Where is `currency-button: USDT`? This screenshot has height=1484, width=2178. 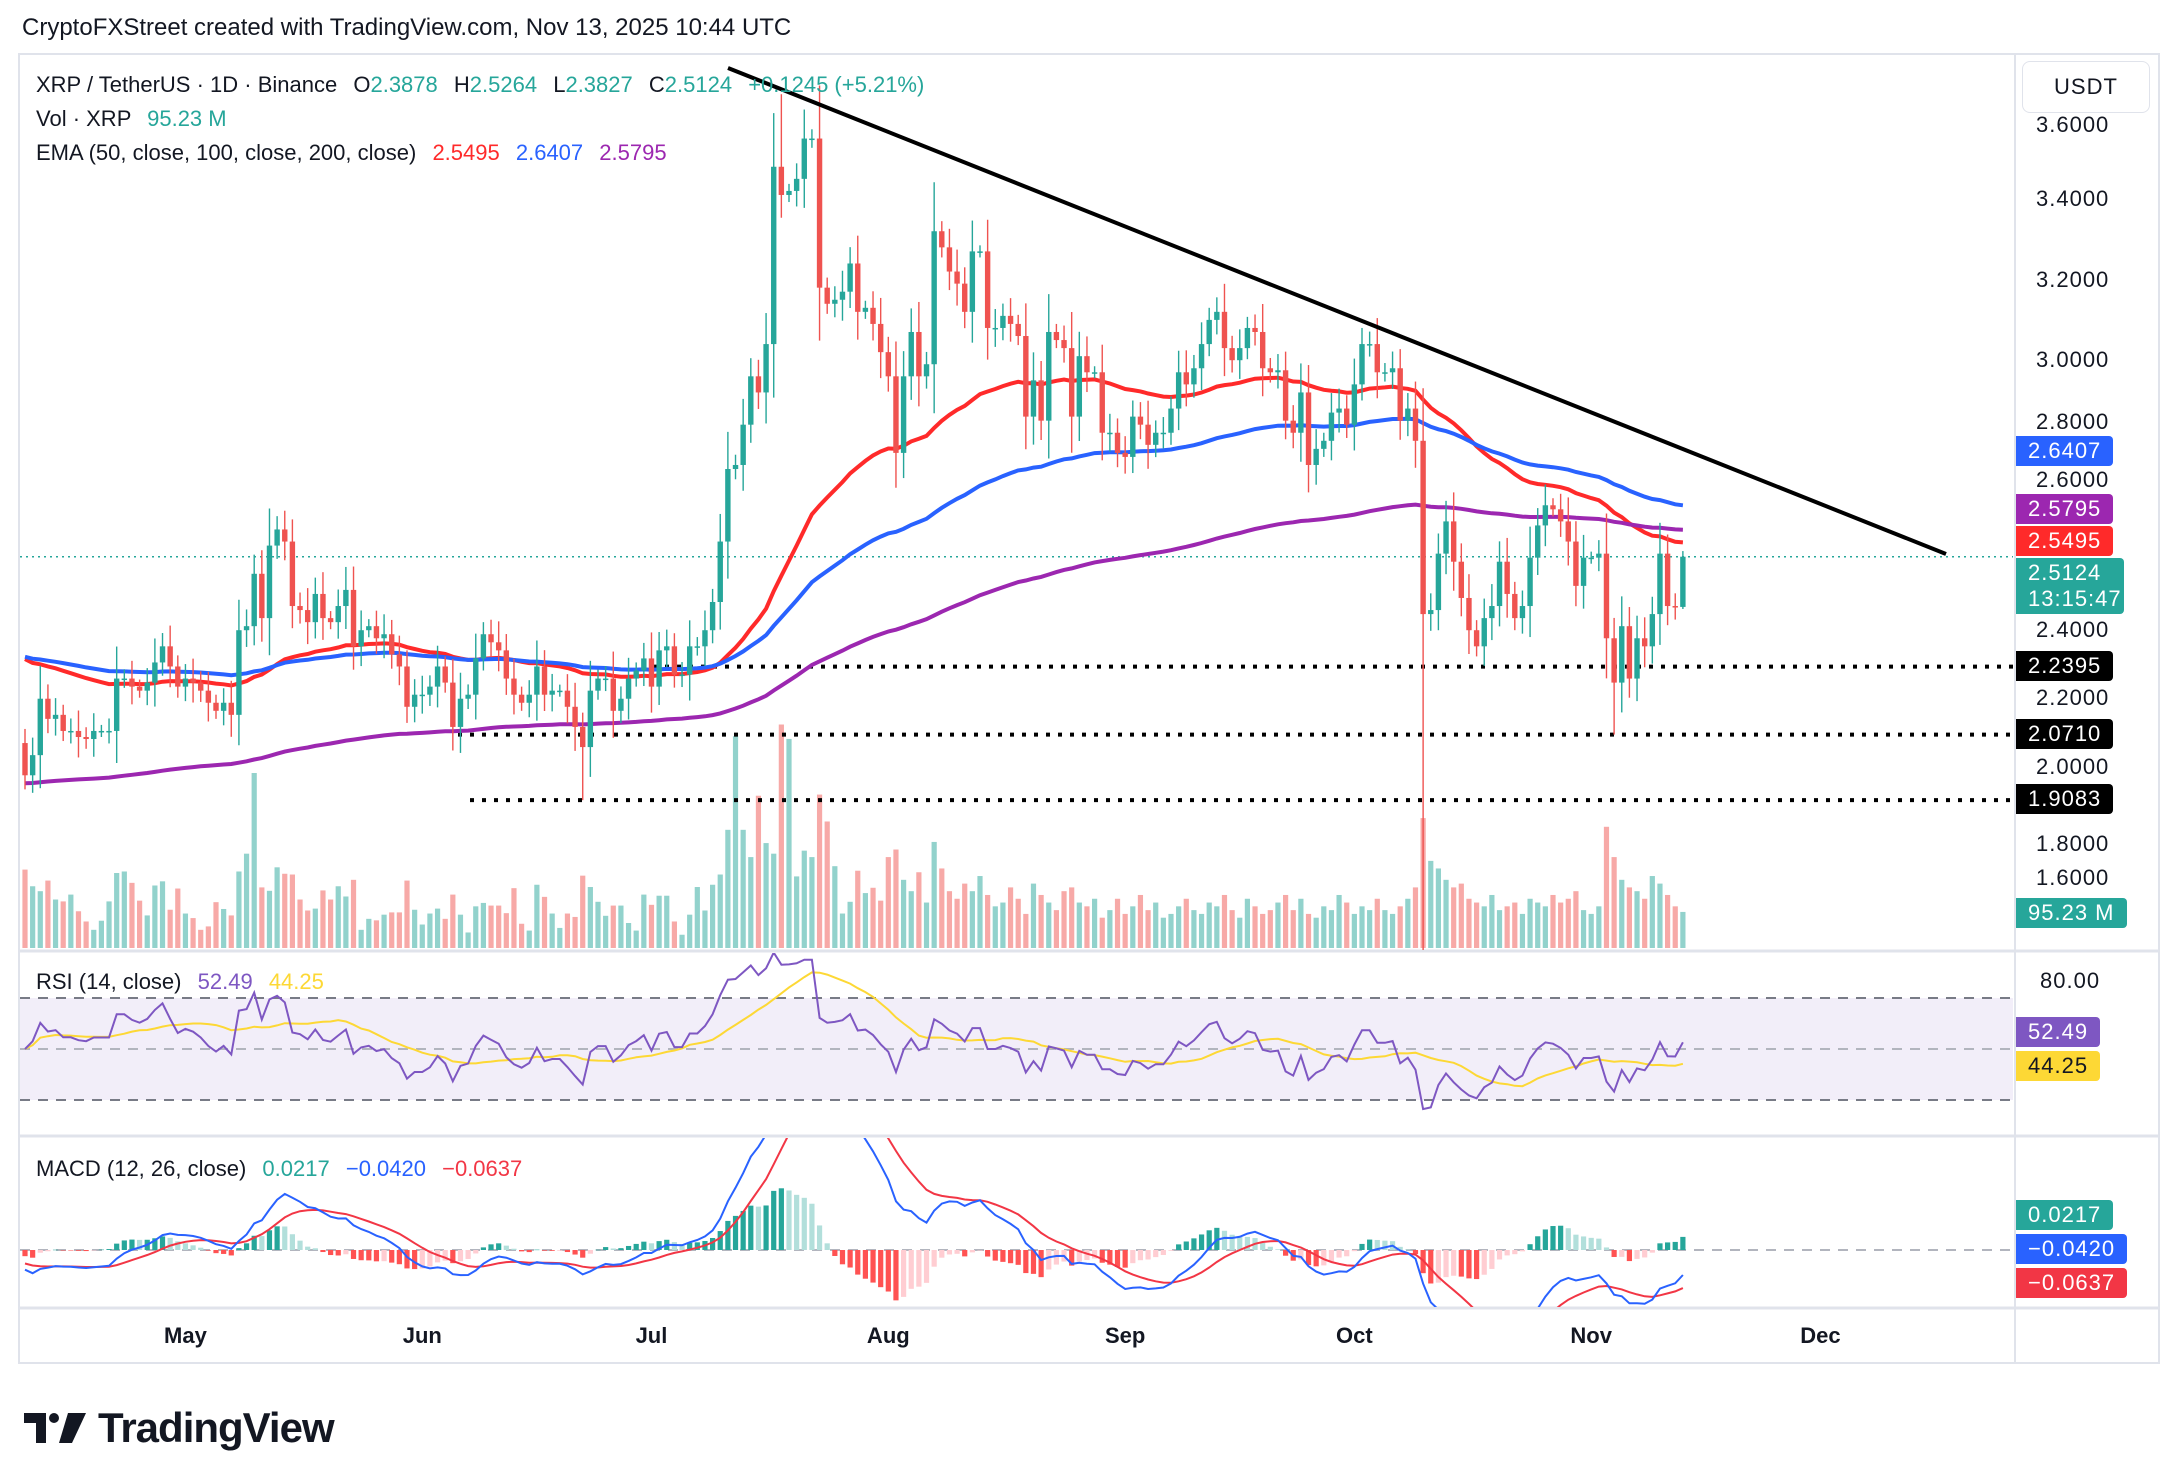 currency-button: USDT is located at coordinates (2086, 87).